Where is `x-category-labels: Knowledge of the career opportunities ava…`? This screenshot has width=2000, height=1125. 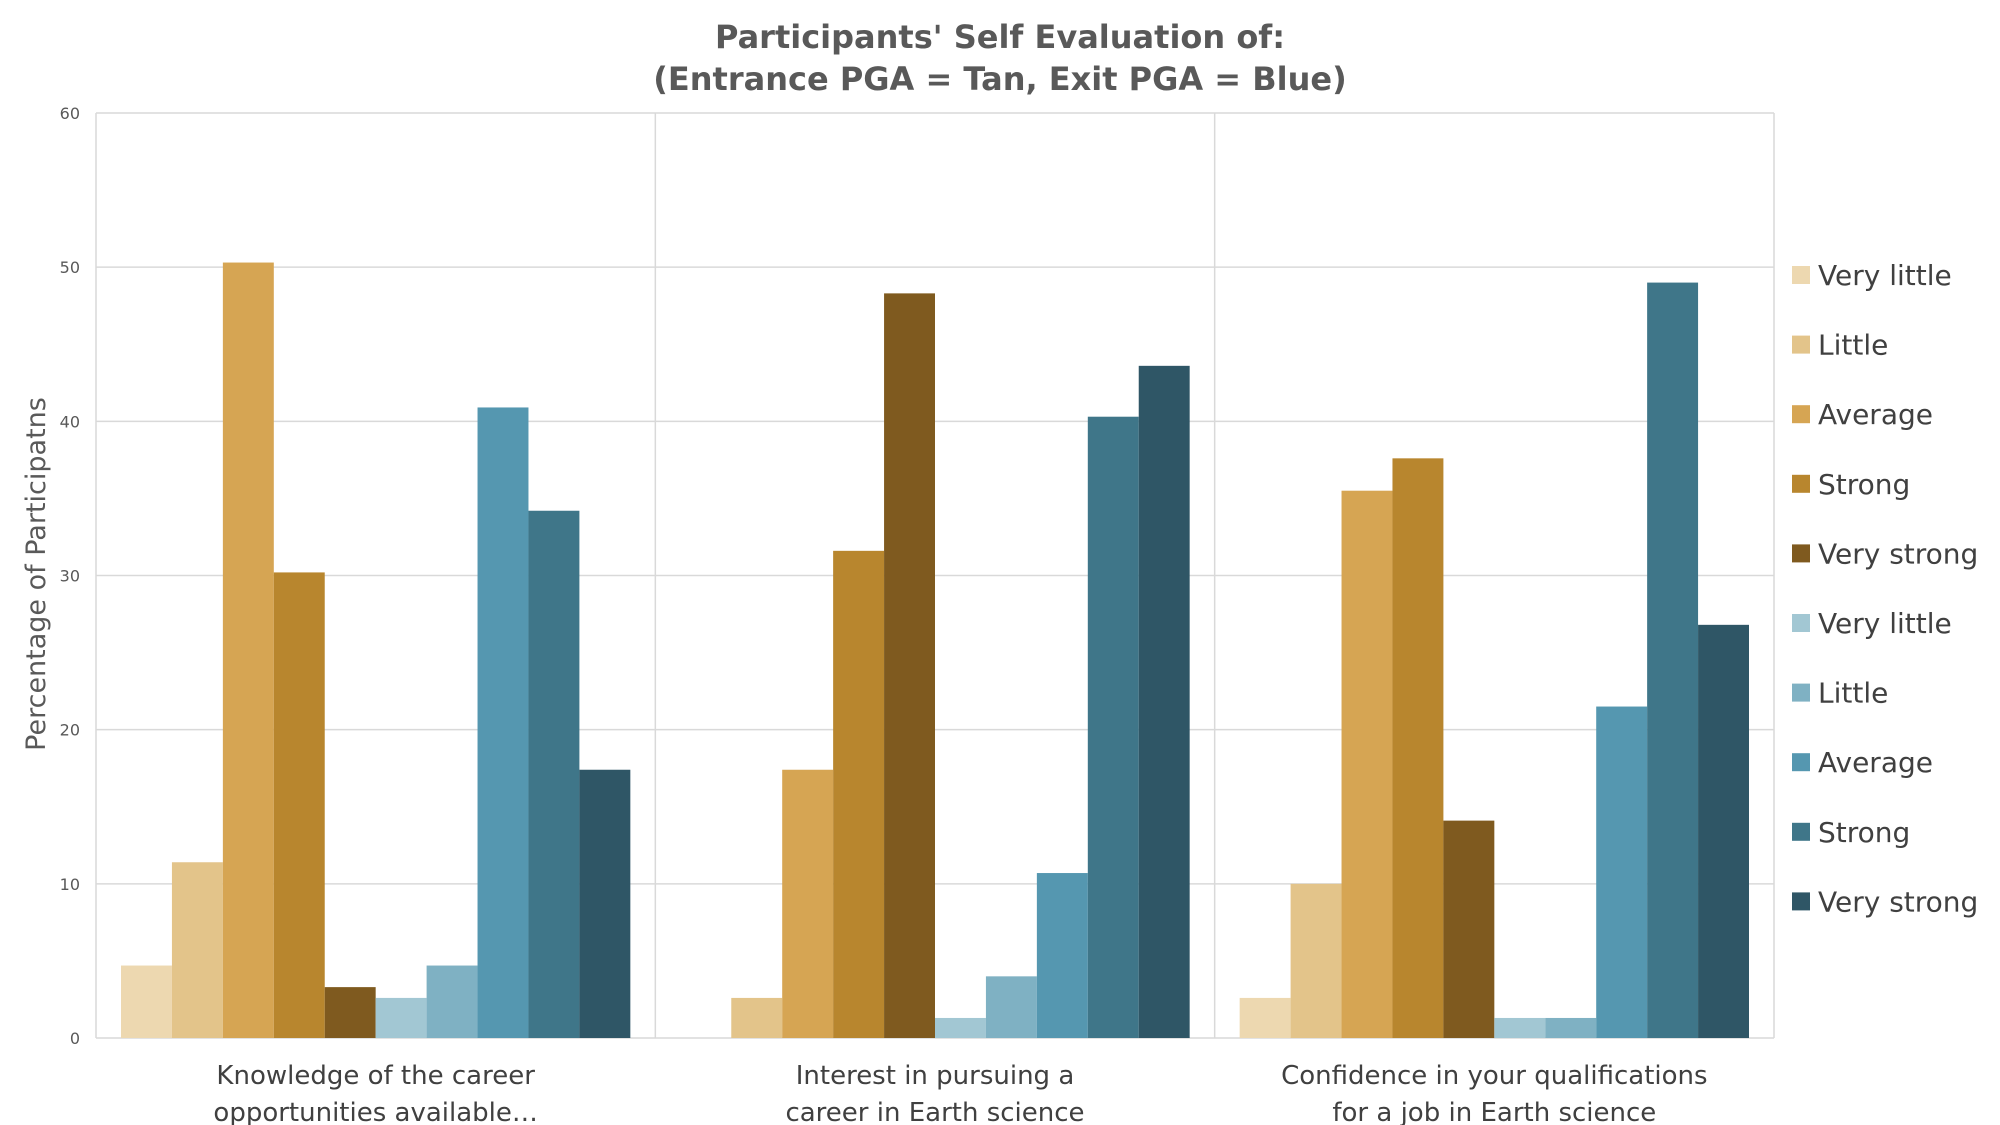 x-category-labels: Knowledge of the career opportunities ava… is located at coordinates (960, 1093).